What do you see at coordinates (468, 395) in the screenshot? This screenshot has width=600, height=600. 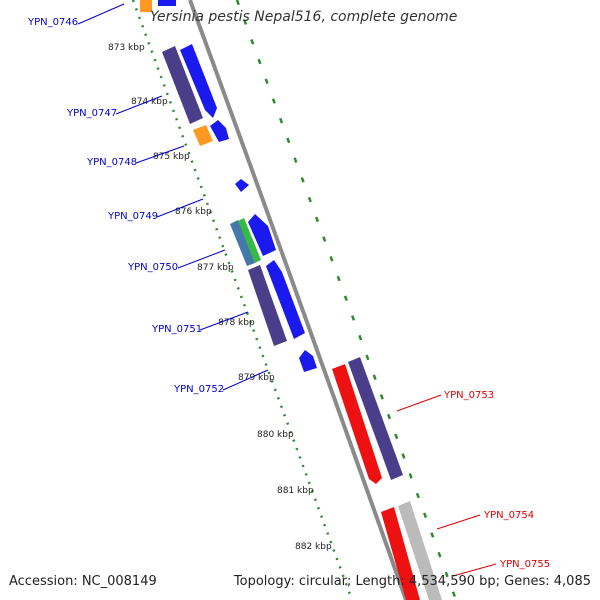 I see `gene-label-ypn0753: YPN_0753` at bounding box center [468, 395].